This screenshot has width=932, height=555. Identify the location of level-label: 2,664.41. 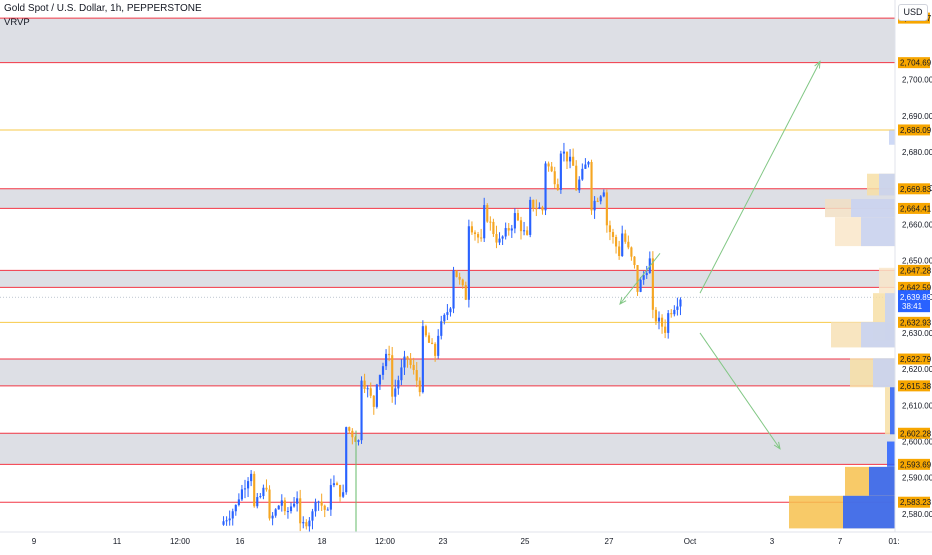
(916, 208).